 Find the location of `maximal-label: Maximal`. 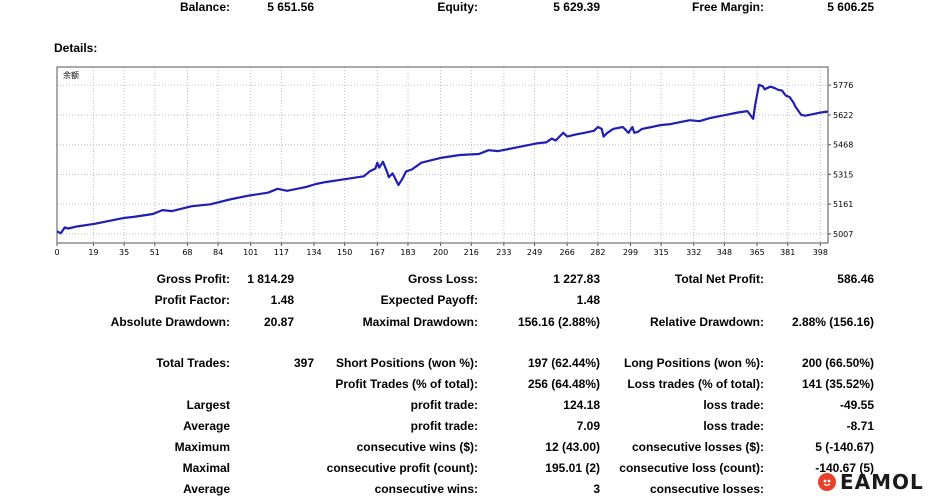

maximal-label: Maximal is located at coordinates (206, 468).